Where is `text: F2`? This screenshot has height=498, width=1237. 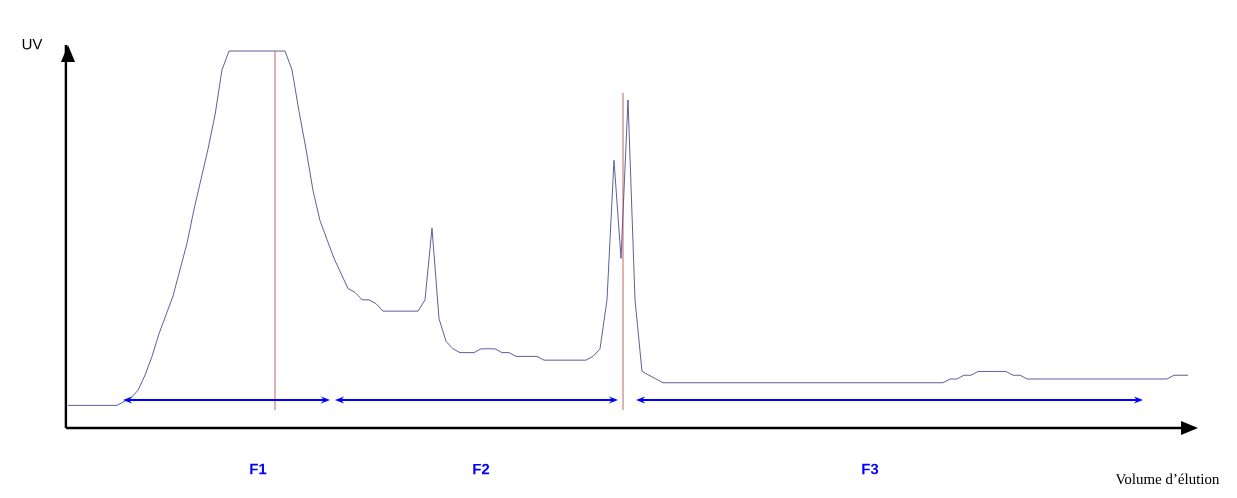
text: F2 is located at coordinates (481, 469).